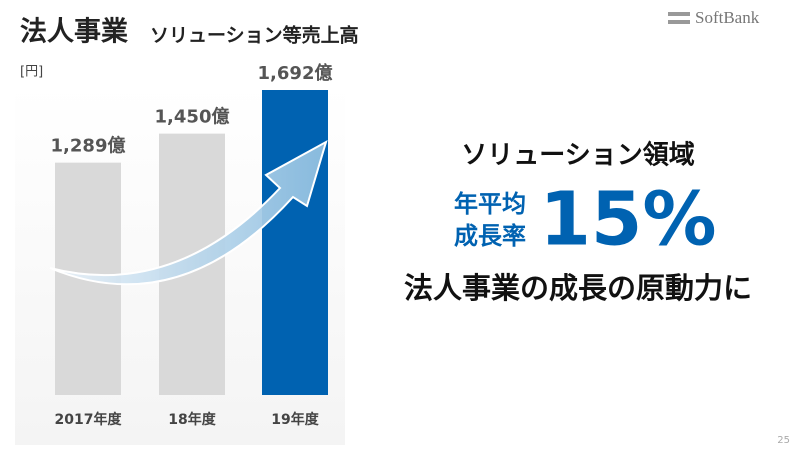  I want to click on chart-title: 法人事業, so click(74, 32).